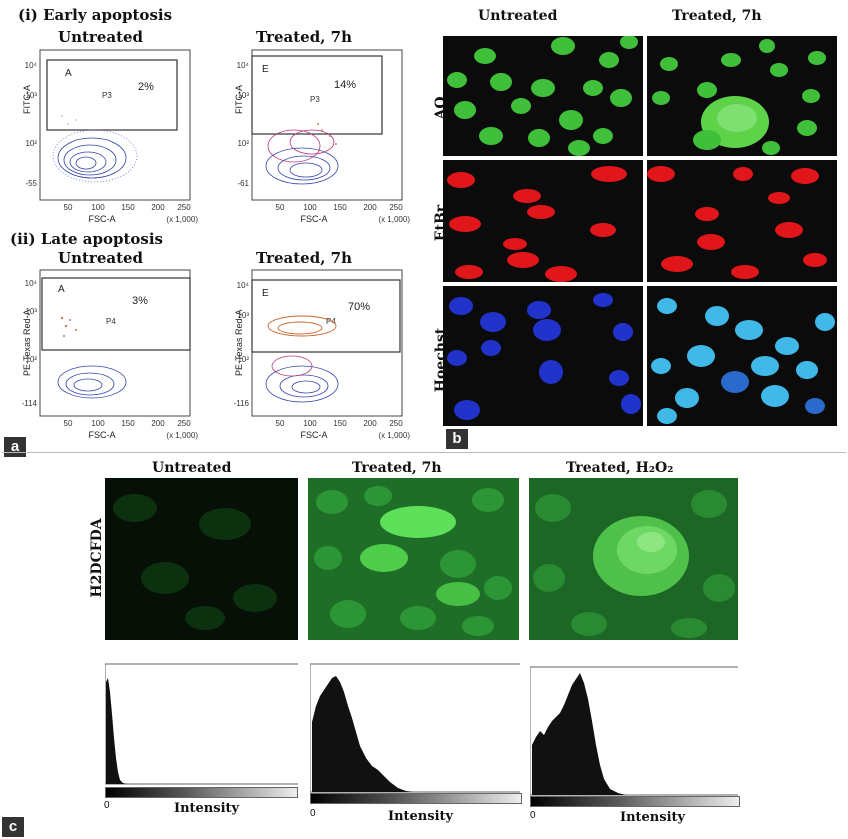 The height and width of the screenshot is (839, 848). Describe the element at coordinates (304, 37) in the screenshot. I see `col-treated-early: Treated, 7h` at that location.